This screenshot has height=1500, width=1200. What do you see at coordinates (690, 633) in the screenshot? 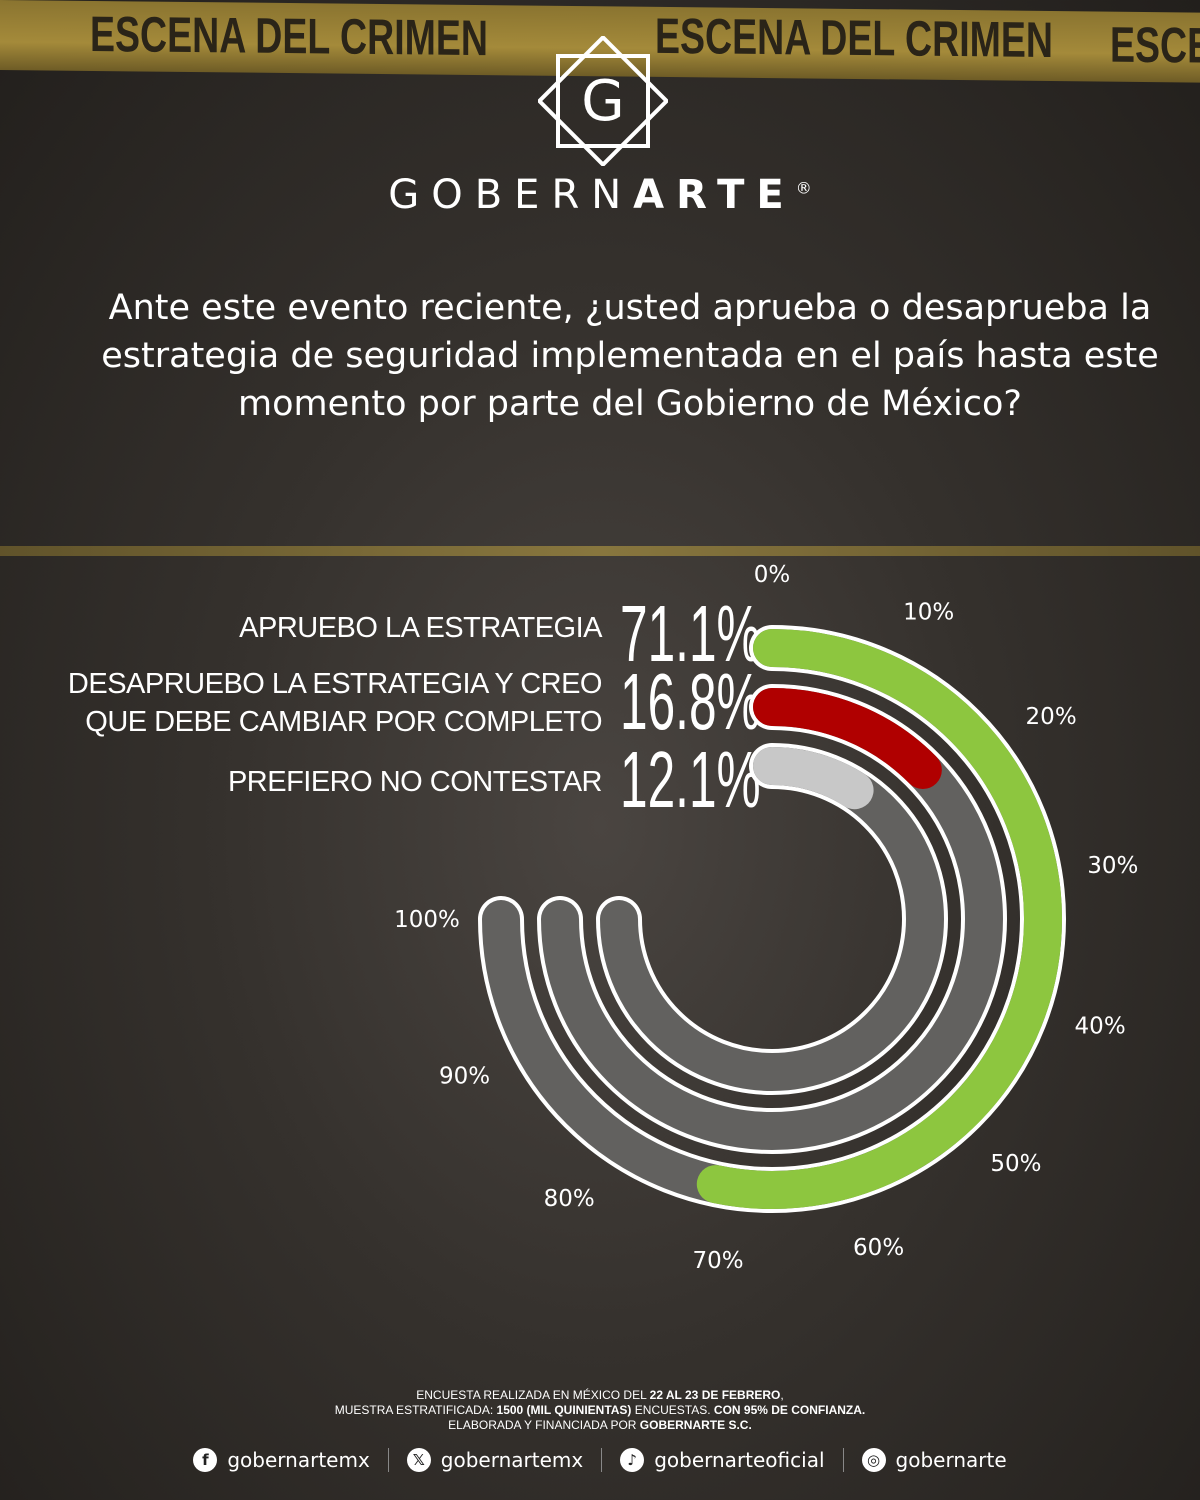
I see `value-label: 71.1%` at bounding box center [690, 633].